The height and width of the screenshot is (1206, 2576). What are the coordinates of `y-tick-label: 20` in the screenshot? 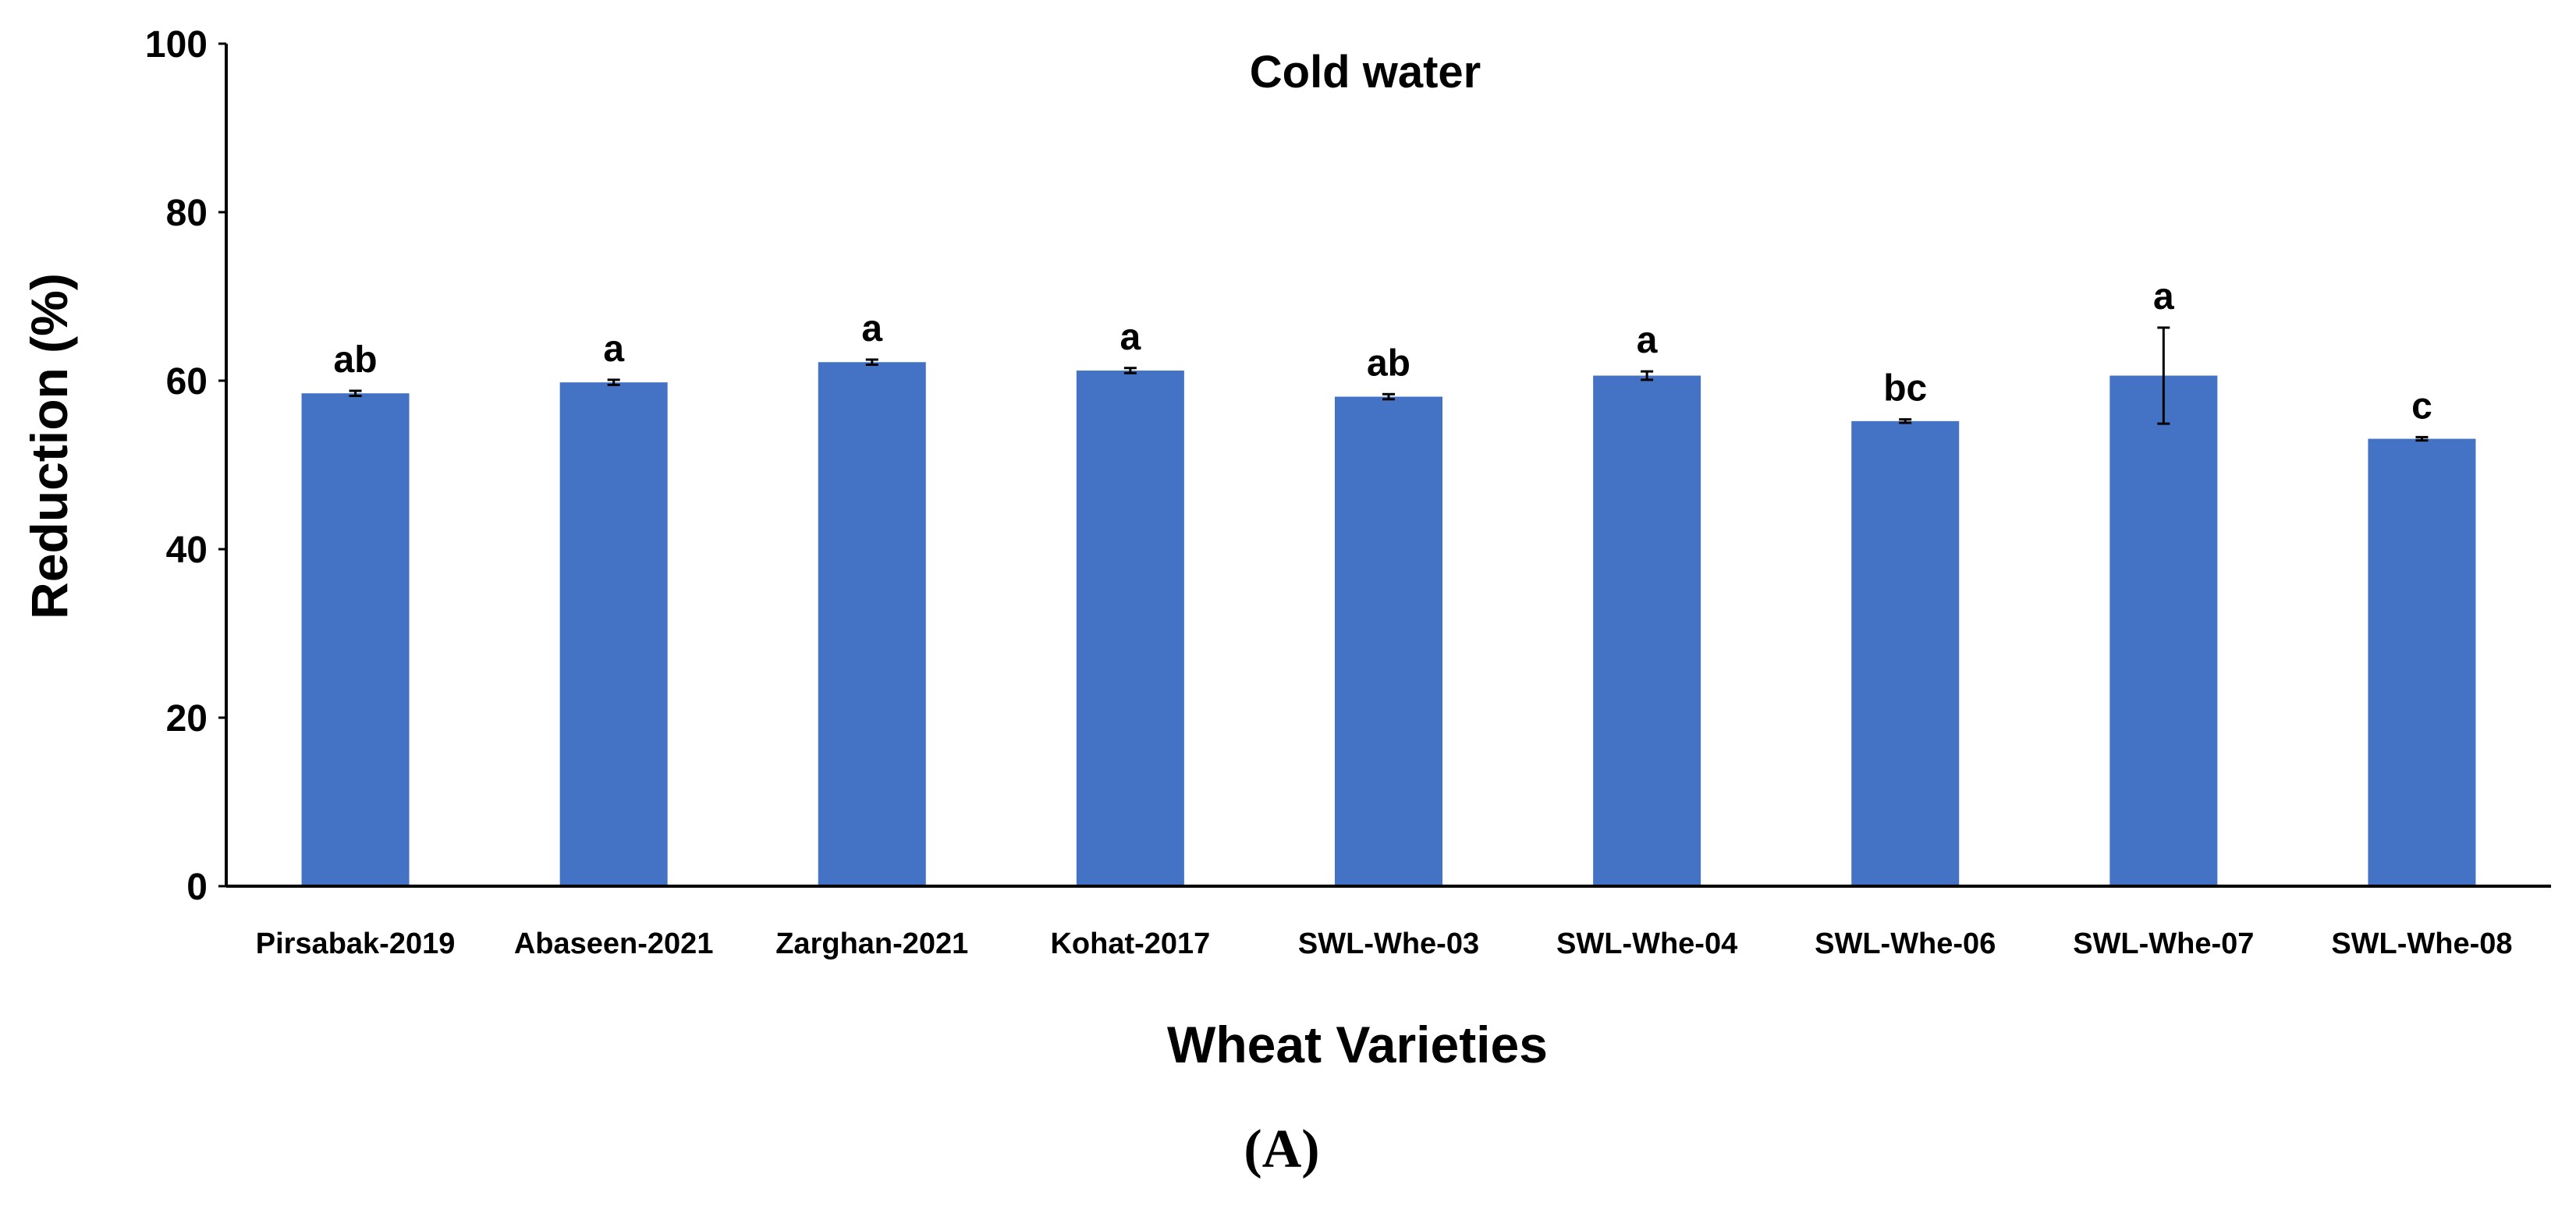 It's located at (187, 719).